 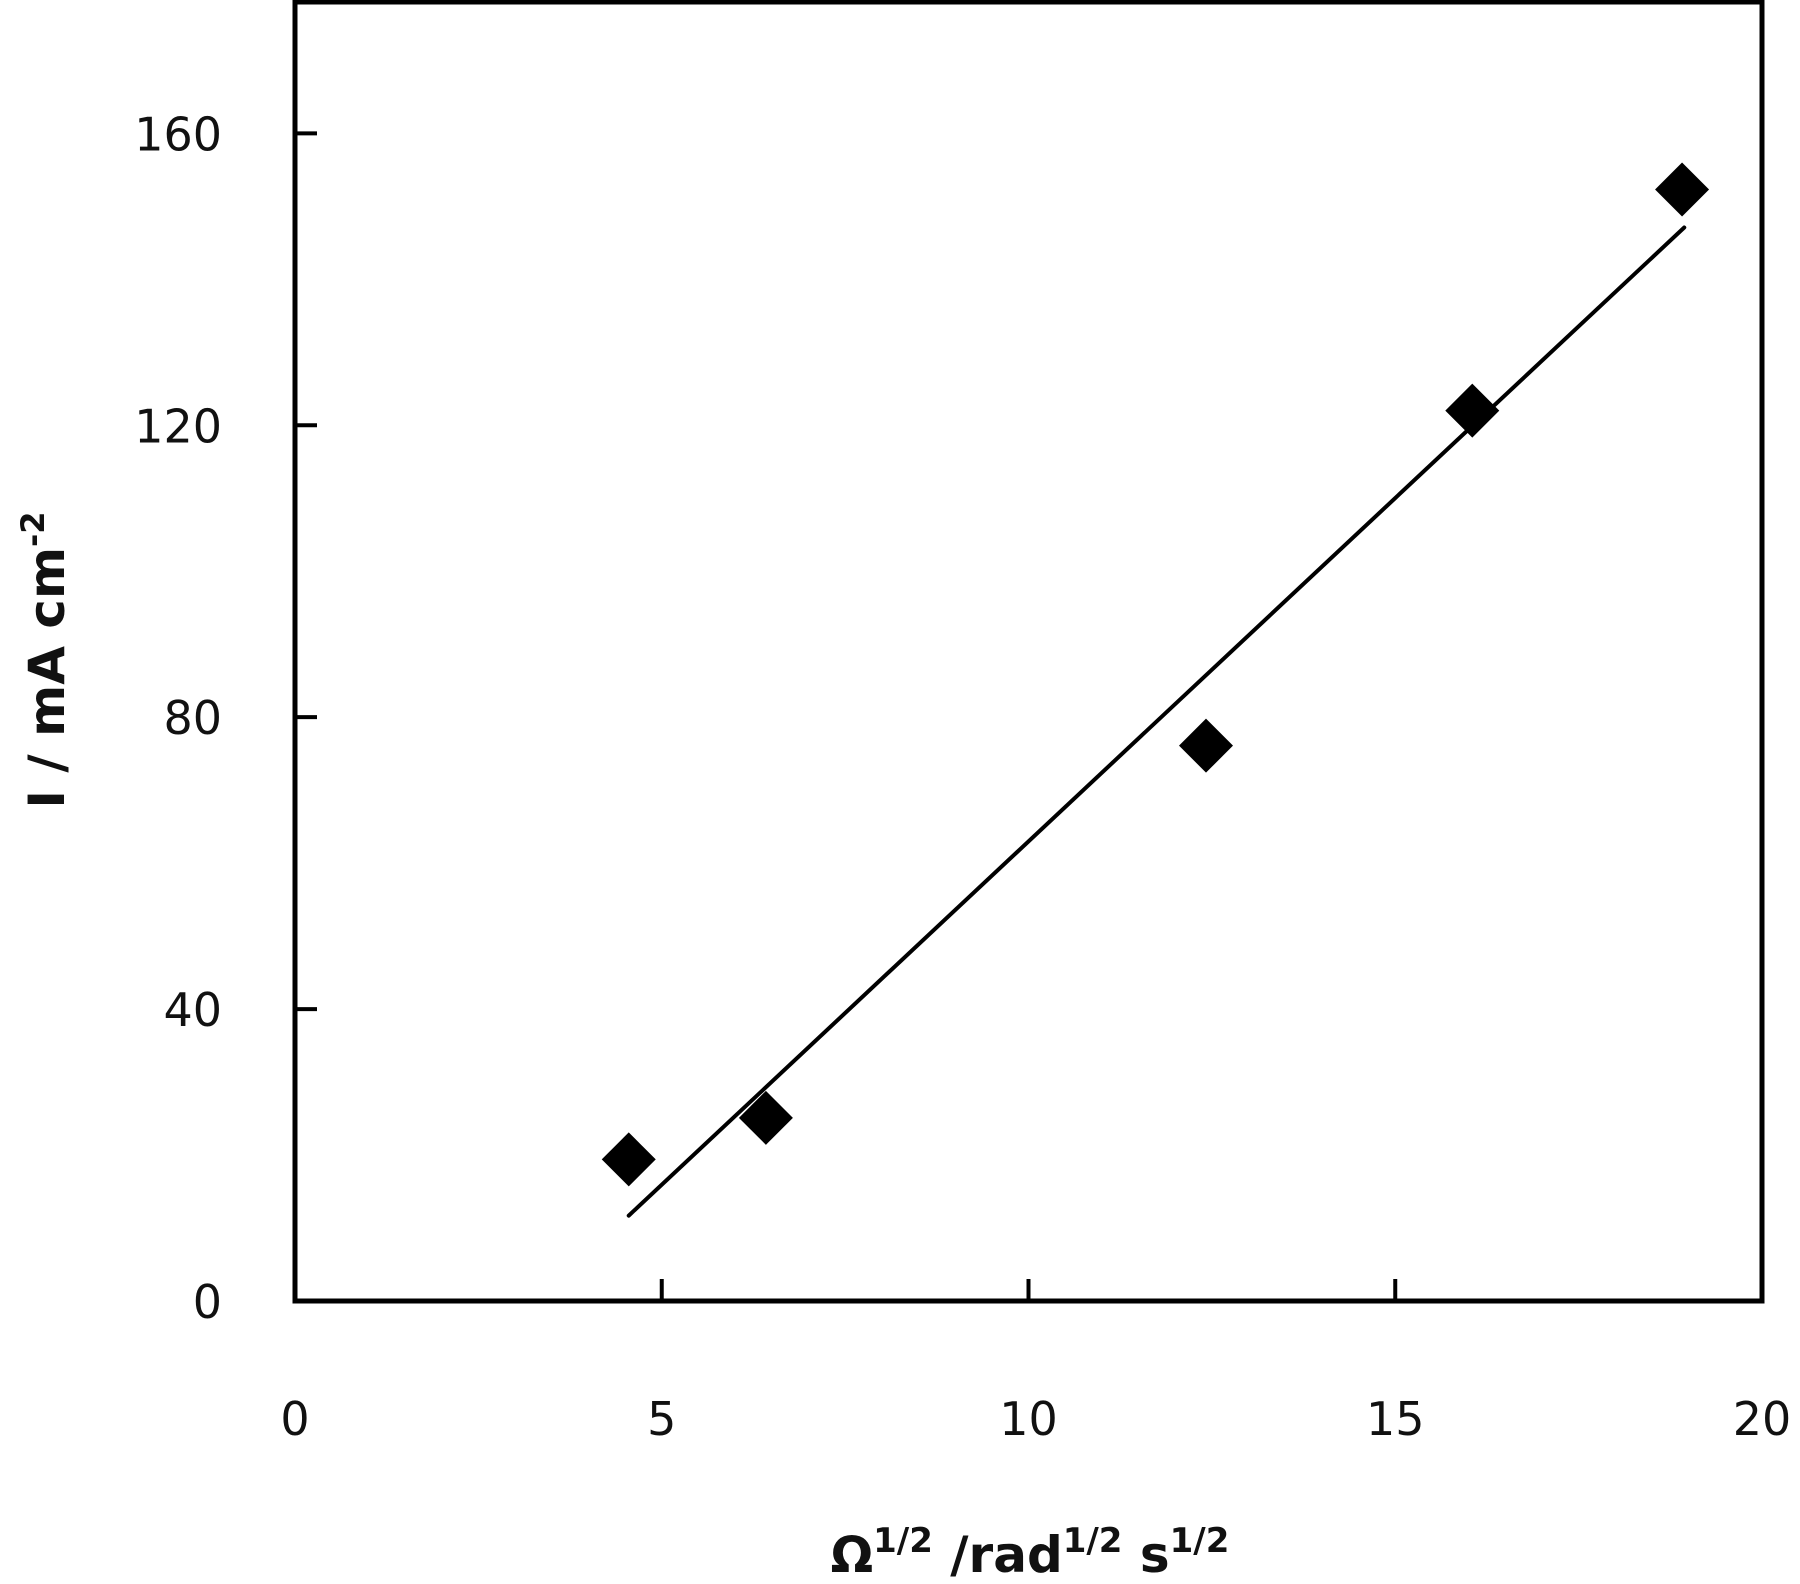 I want to click on y-axis-title: I / mA cm-2, so click(x=45, y=659).